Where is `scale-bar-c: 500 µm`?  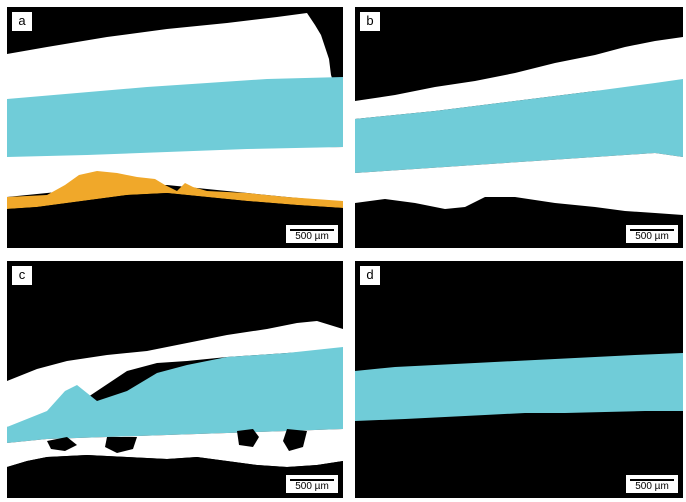
scale-bar-c: 500 µm is located at coordinates (312, 484).